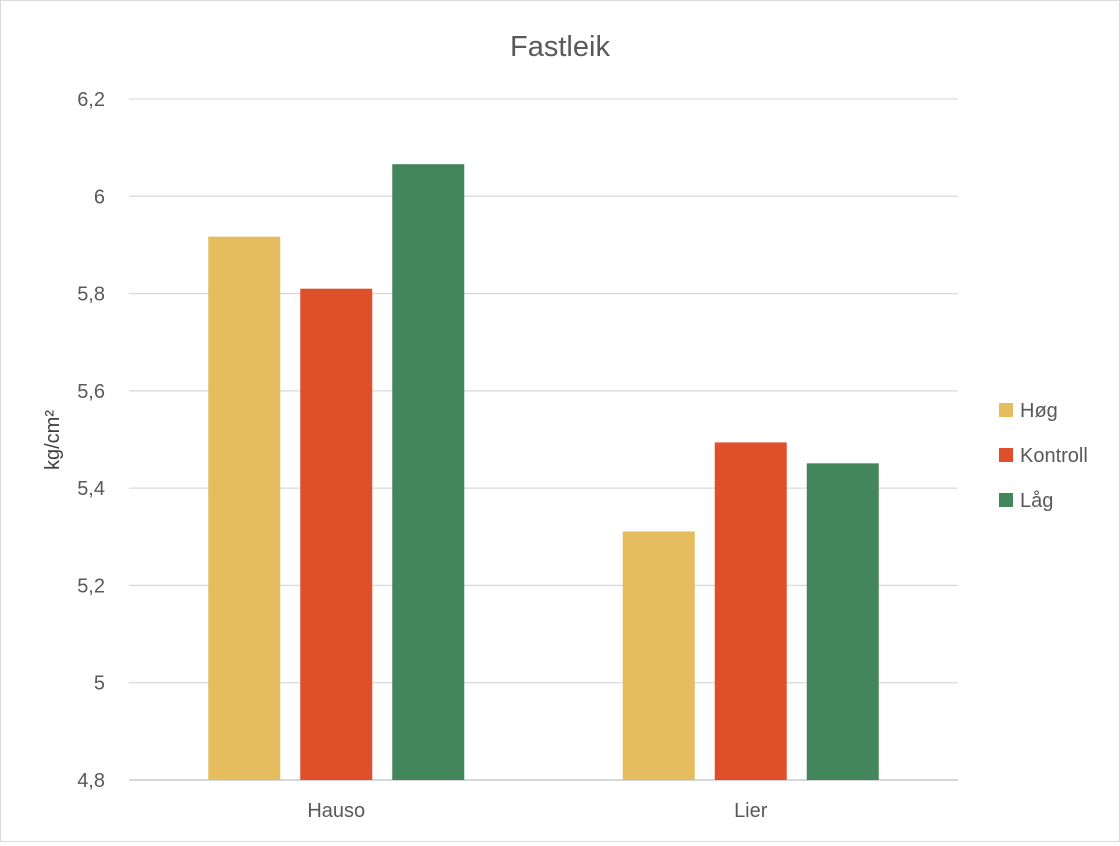 The image size is (1120, 846). Describe the element at coordinates (537, 811) in the screenshot. I see `x-axis-ticks: Hauso Lier` at that location.